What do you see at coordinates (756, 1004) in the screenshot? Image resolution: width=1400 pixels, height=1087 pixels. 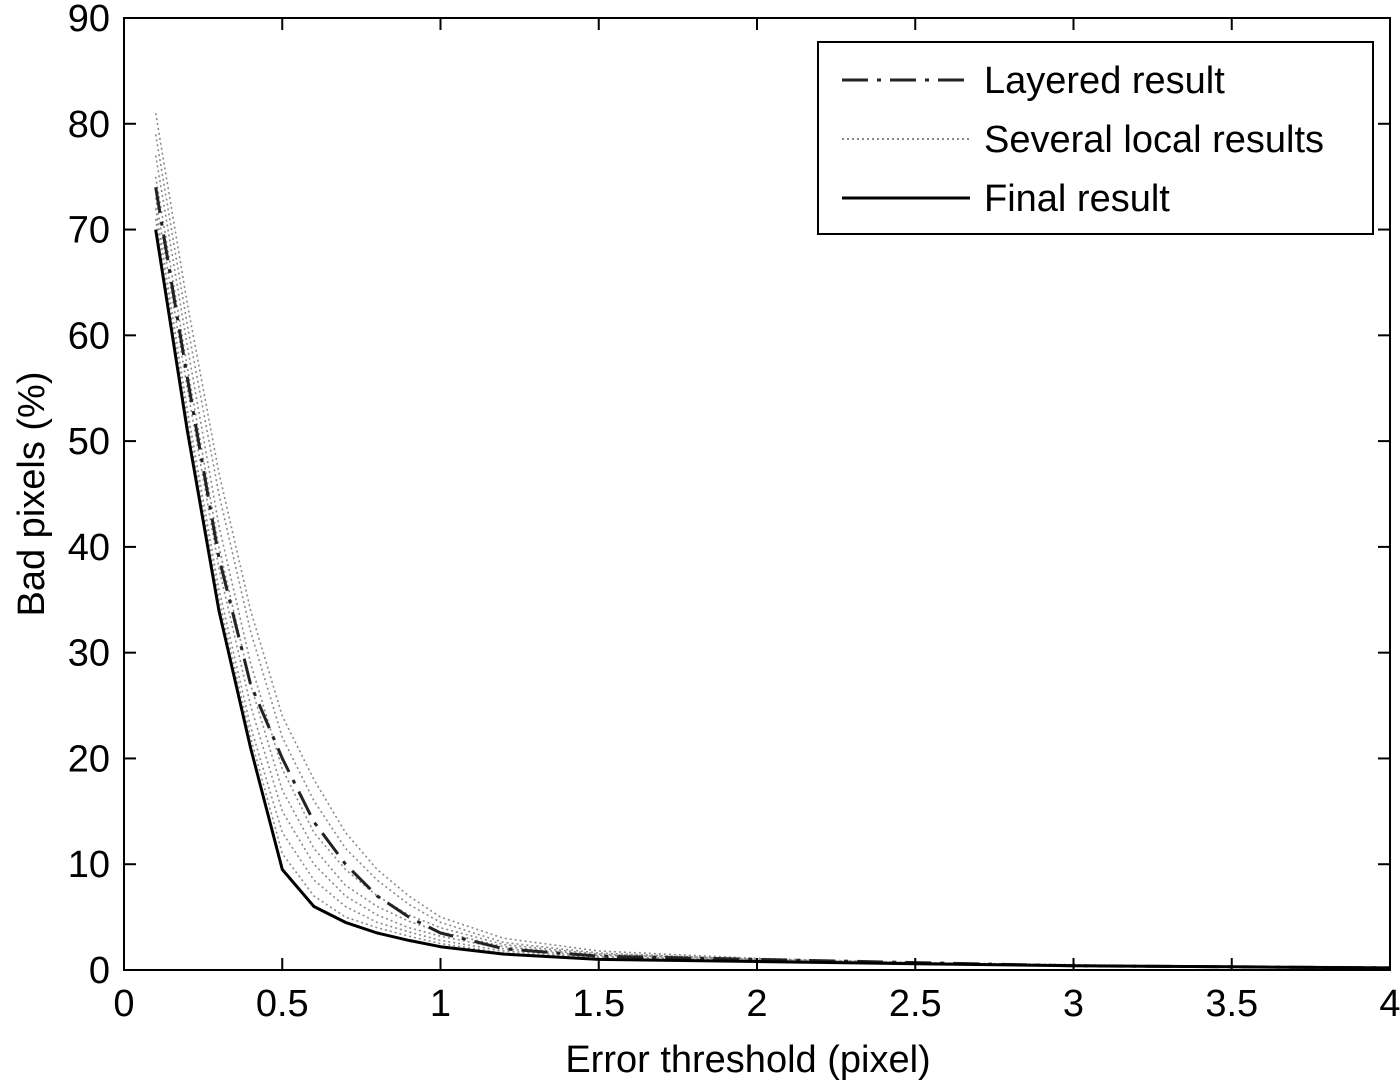 I see `x-tick-label: 2` at bounding box center [756, 1004].